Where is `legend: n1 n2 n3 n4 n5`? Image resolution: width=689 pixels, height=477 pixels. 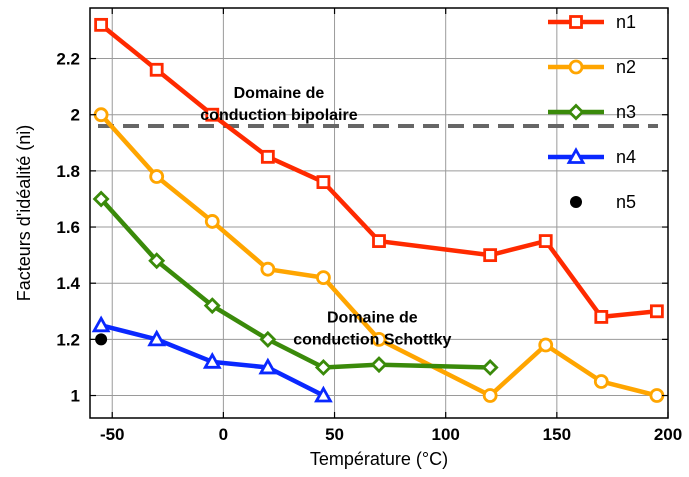
legend: n1 n2 n3 n4 n5 is located at coordinates (592, 112).